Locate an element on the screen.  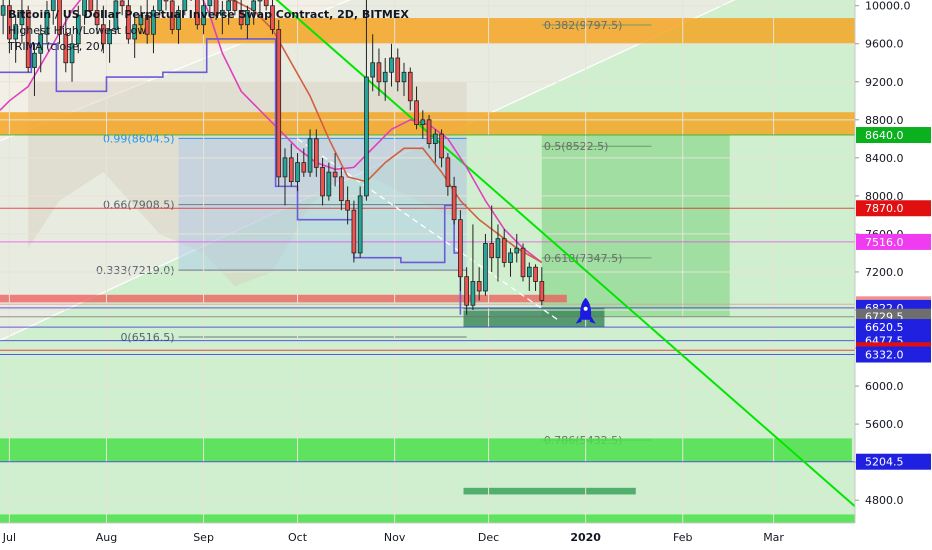
y-tick-label: 4800.0 is located at coordinates (884, 500).